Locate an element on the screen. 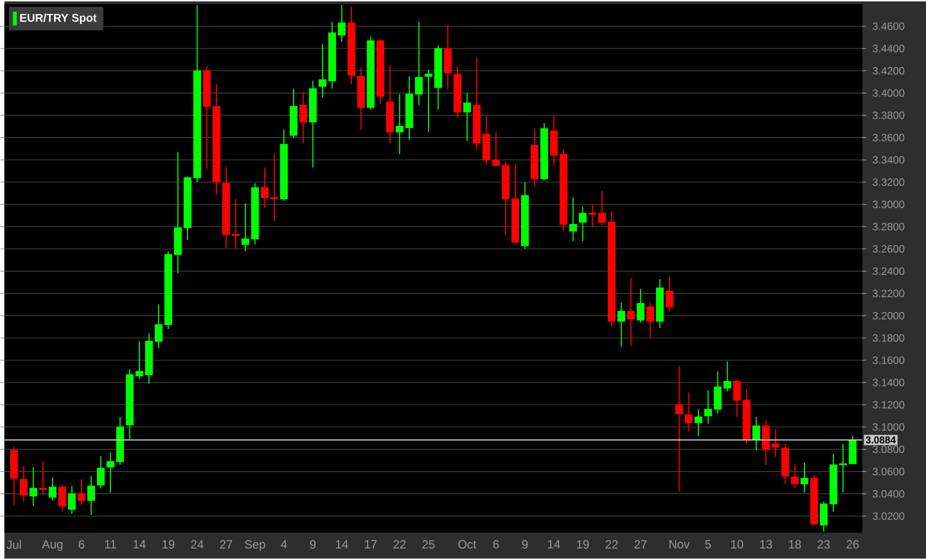  x-tick-label: 25 is located at coordinates (428, 544).